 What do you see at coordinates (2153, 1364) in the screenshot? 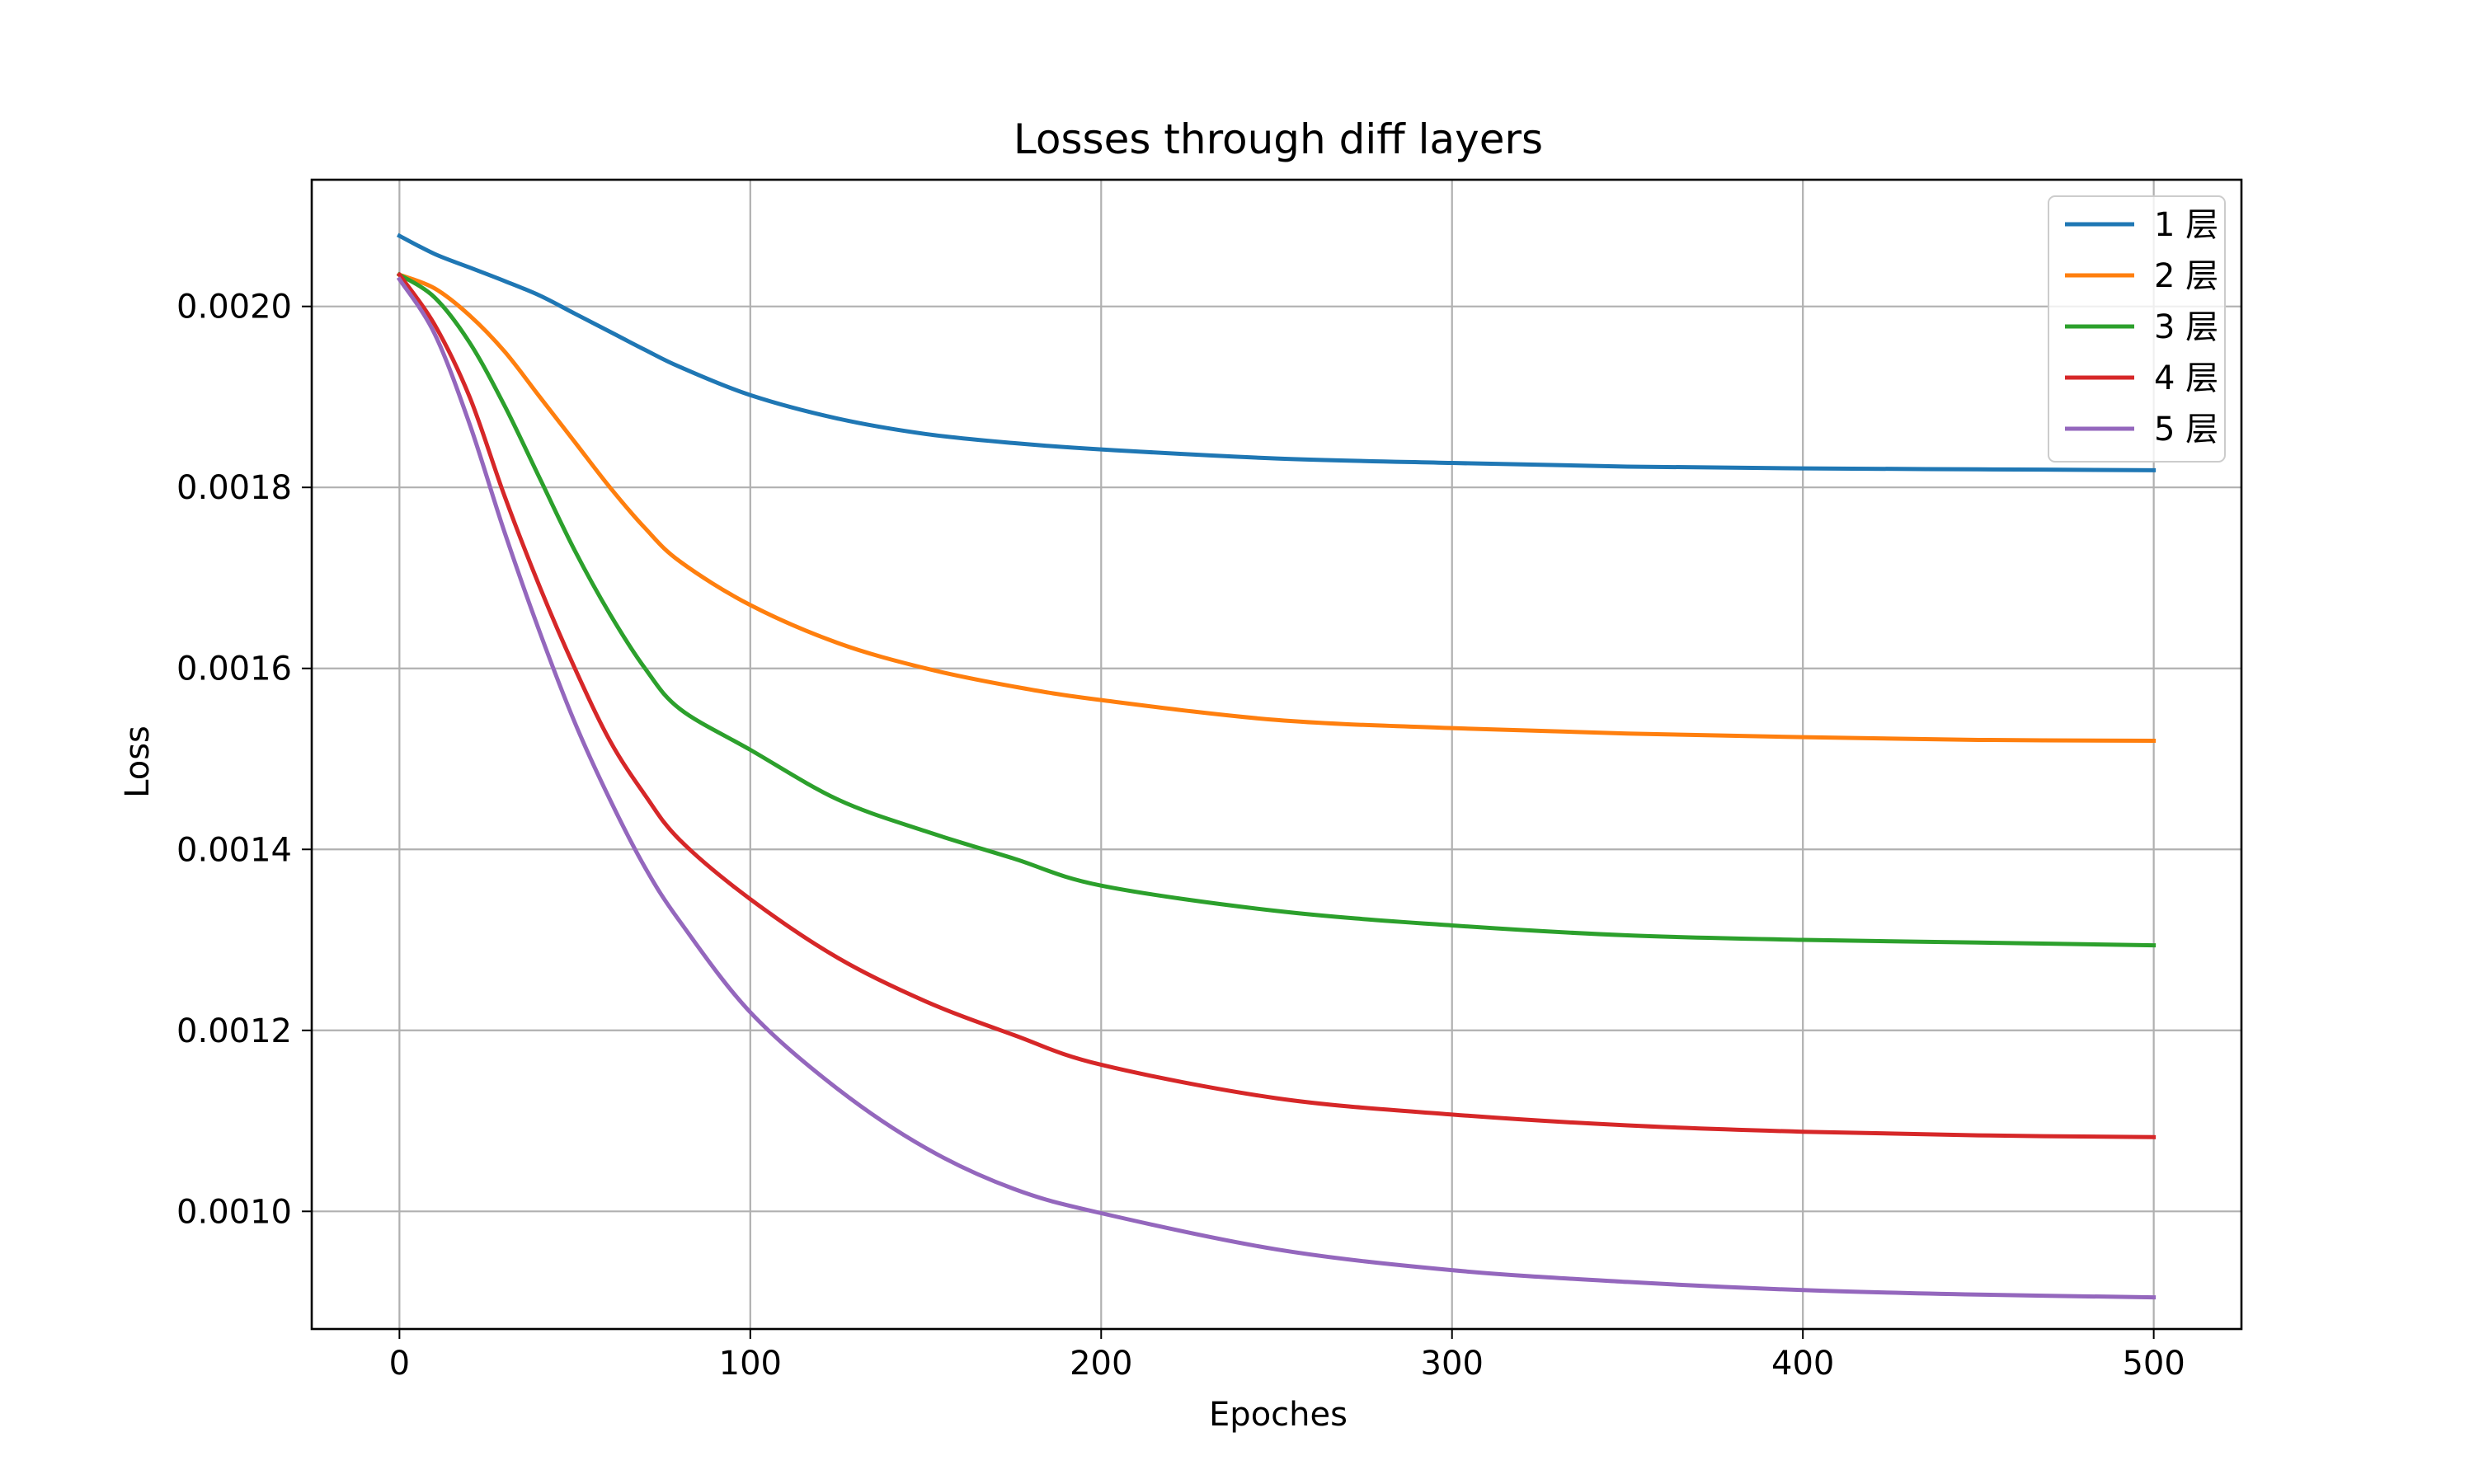
I see `x-tick-label: 500` at bounding box center [2153, 1364].